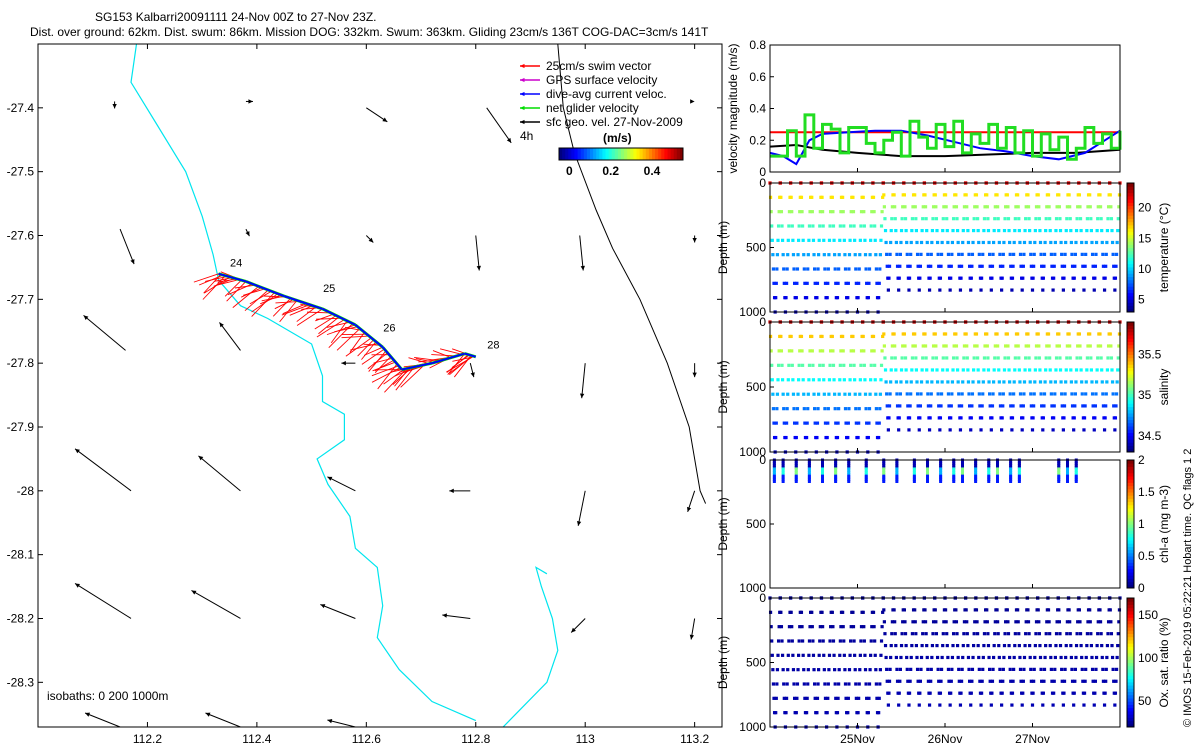 The width and height of the screenshot is (1200, 750). I want to click on profile-ytick-label: 500, so click(756, 248).